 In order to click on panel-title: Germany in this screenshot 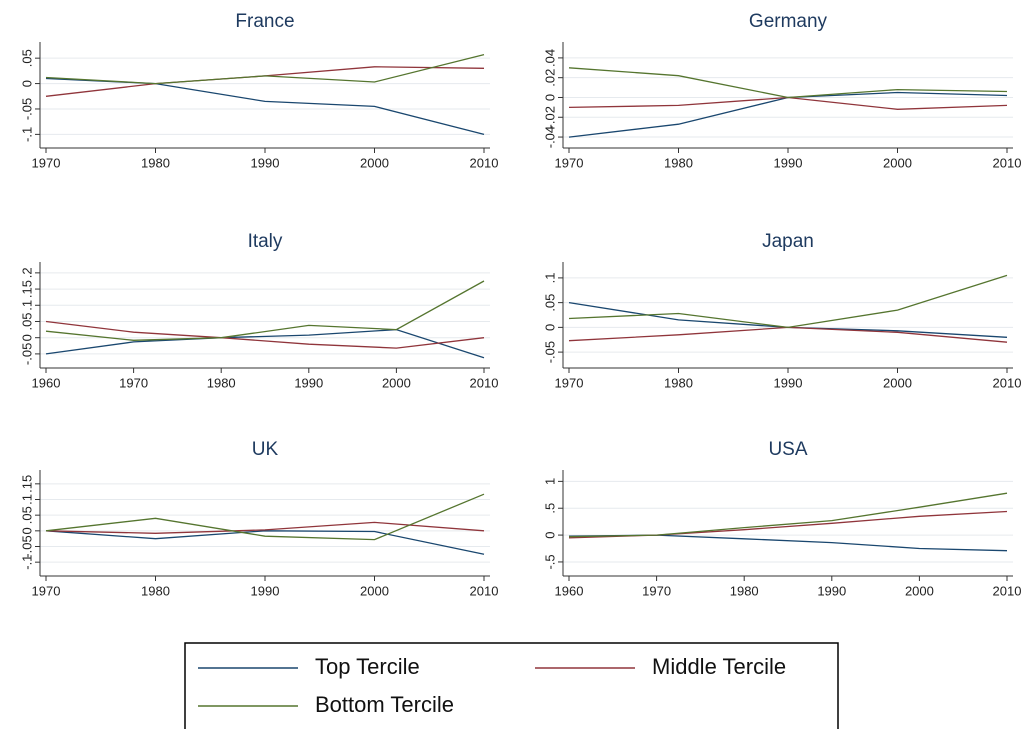, I will do `click(788, 21)`.